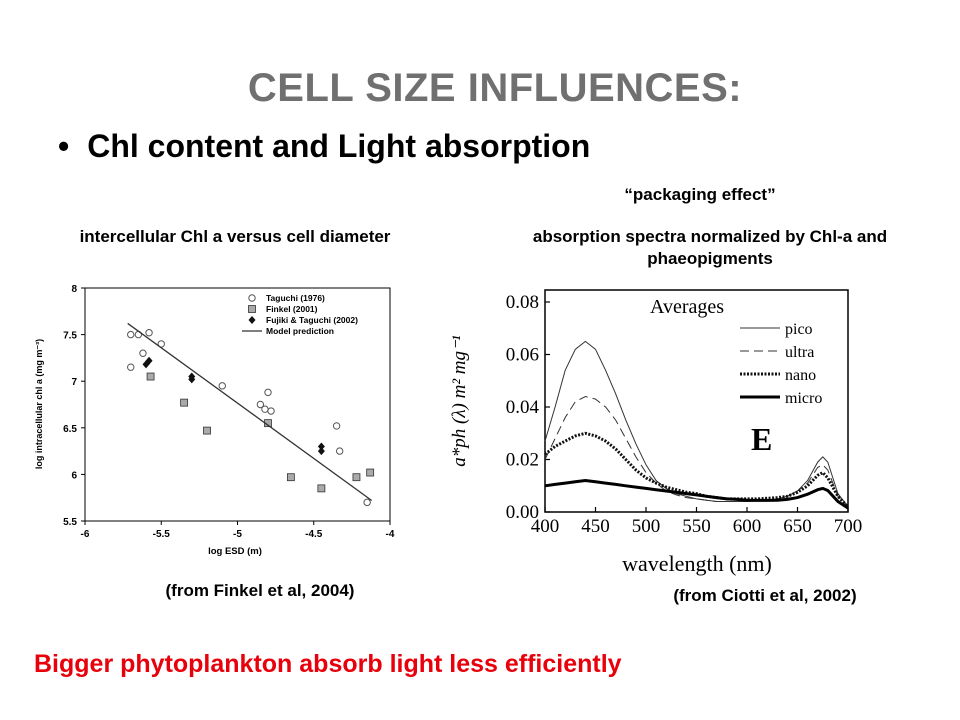 This screenshot has width=960, height=720. I want to click on x-tick-label: 400, so click(545, 526).